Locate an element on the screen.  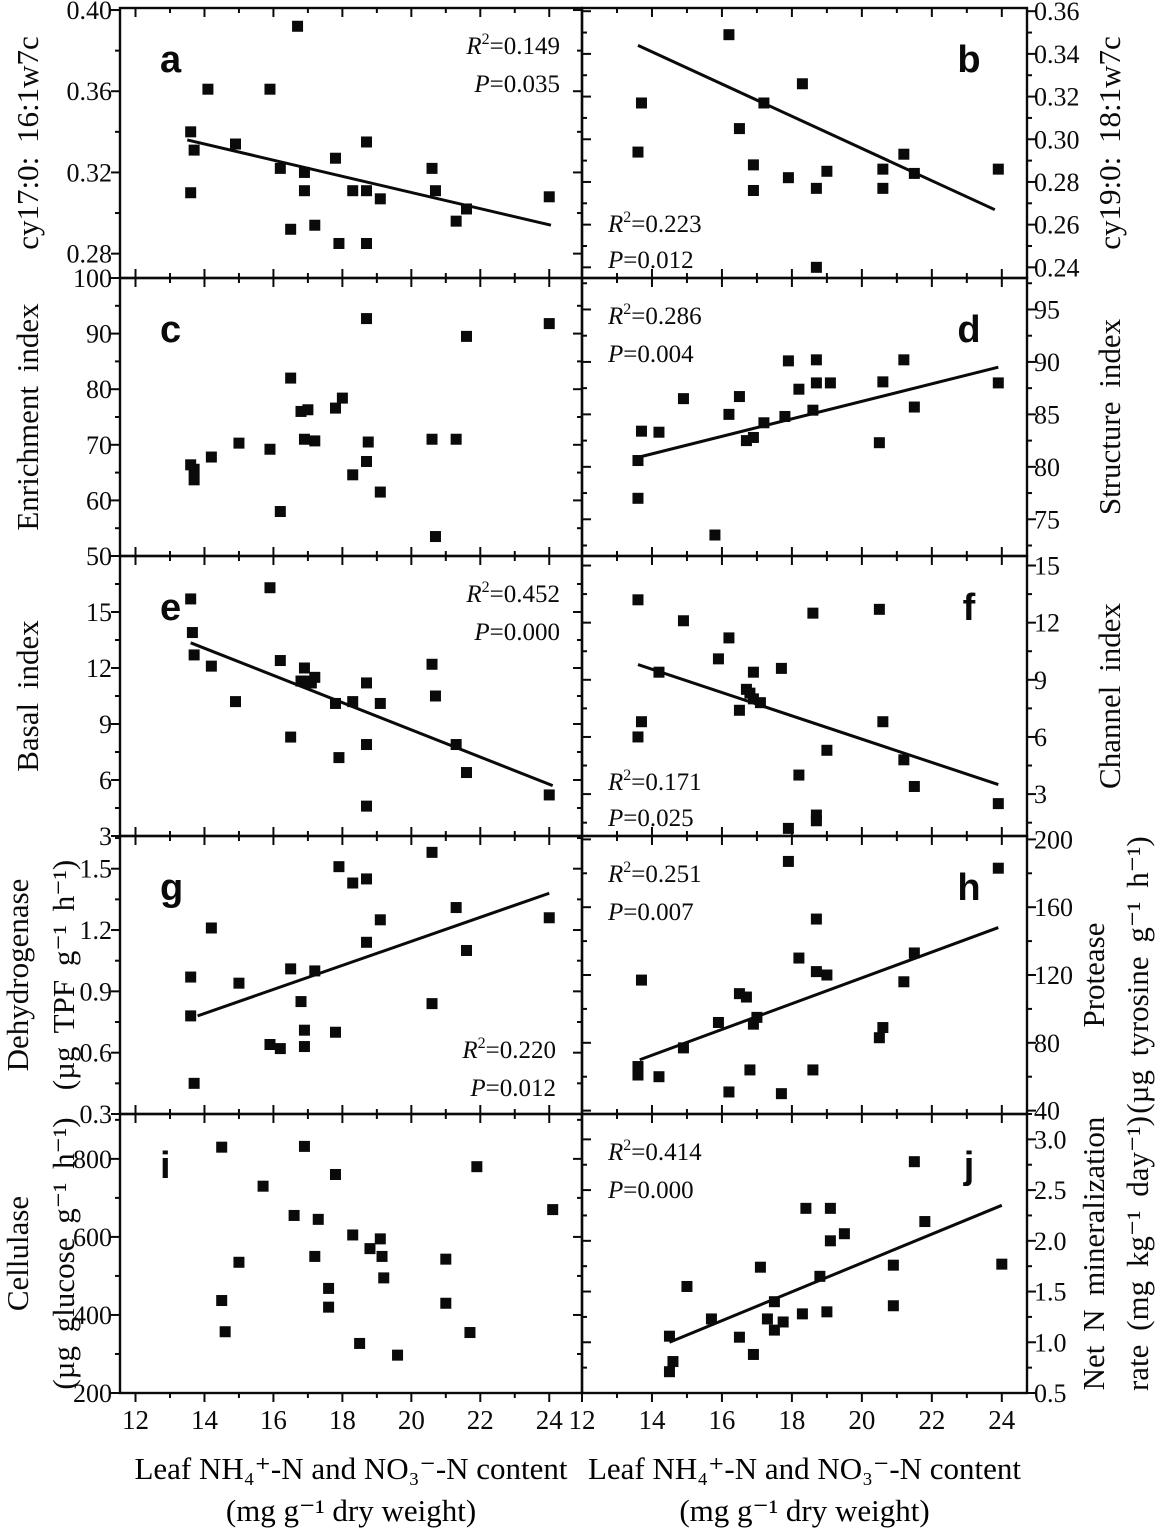
axis-tick-label: 400 is located at coordinates (92, 1315).